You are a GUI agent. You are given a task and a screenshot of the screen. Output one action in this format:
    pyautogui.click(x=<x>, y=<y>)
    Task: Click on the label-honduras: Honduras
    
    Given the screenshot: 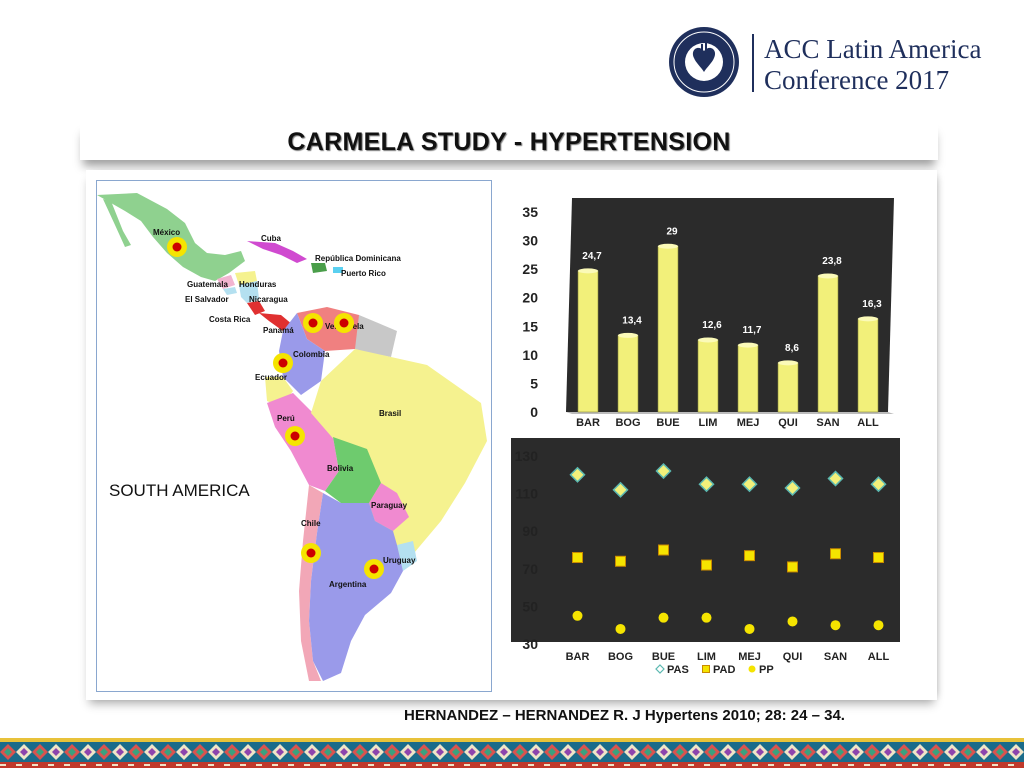 What is the action you would take?
    pyautogui.click(x=258, y=284)
    